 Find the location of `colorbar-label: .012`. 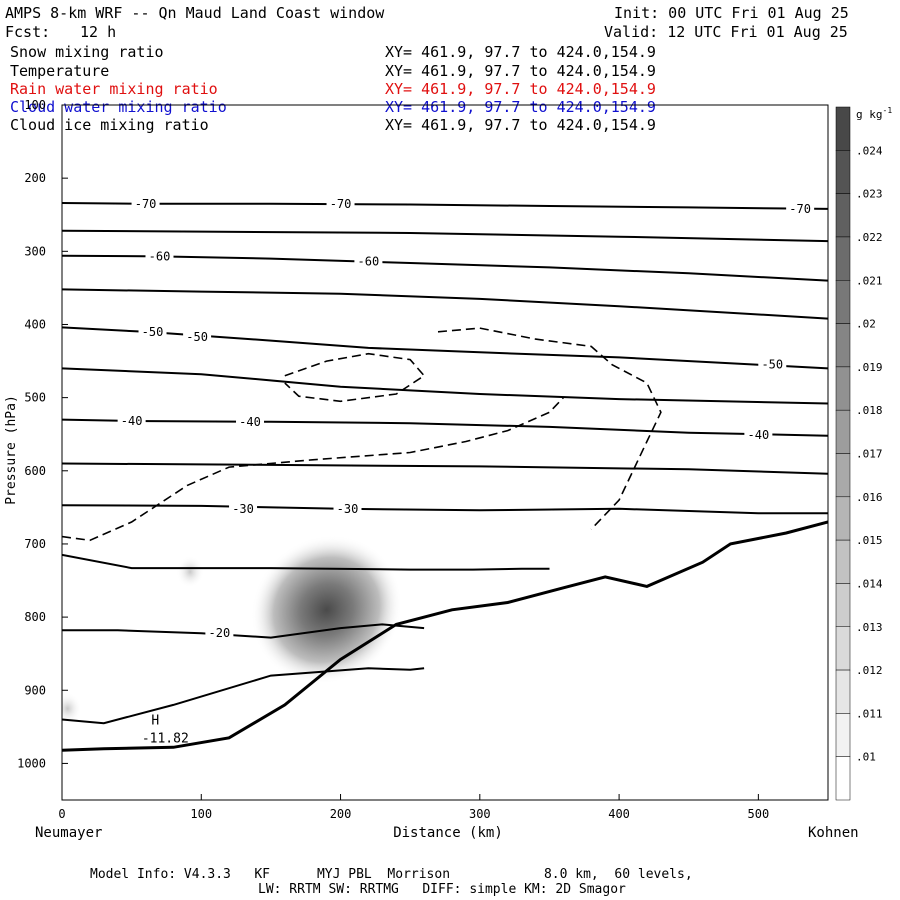

colorbar-label: .012 is located at coordinates (869, 670).